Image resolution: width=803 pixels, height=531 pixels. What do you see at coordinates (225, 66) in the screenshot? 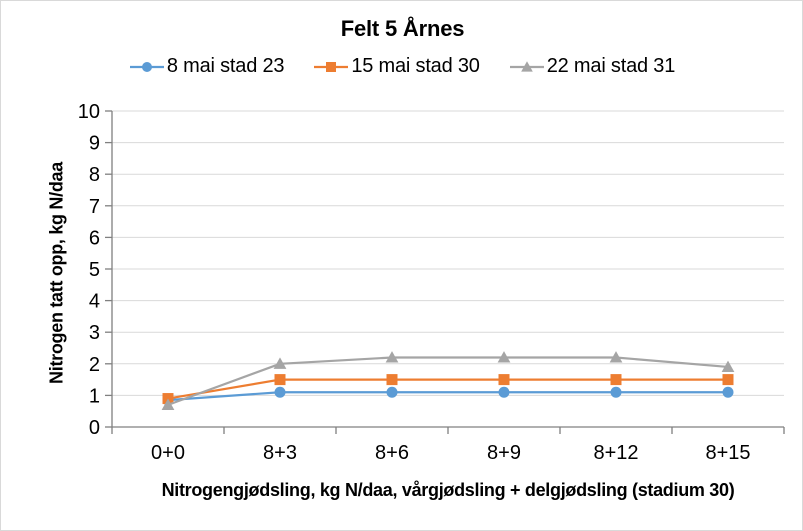
I see `legend-label-series-1: 8 mai stad 23` at bounding box center [225, 66].